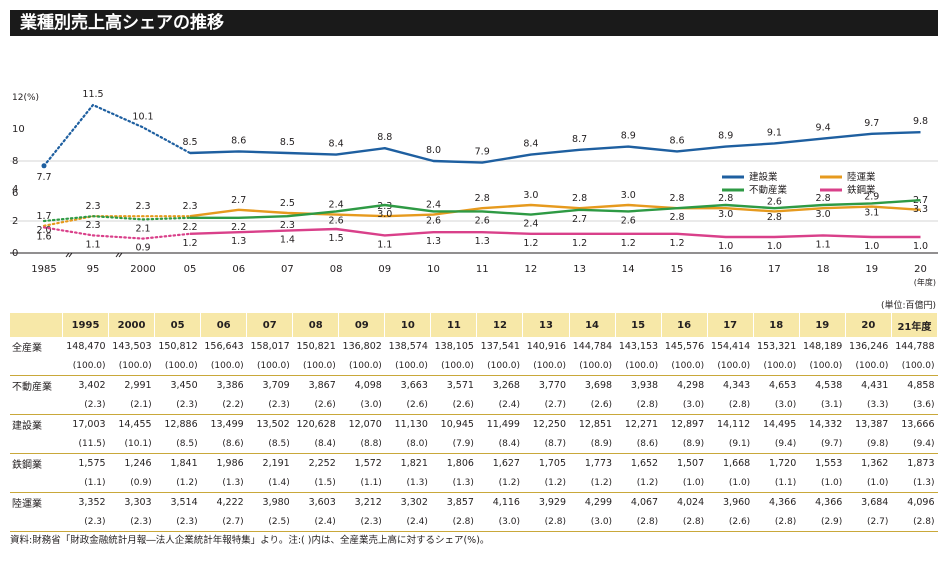 The height and width of the screenshot is (564, 950). What do you see at coordinates (92, 463) in the screenshot?
I see `table-cell: 1,575` at bounding box center [92, 463].